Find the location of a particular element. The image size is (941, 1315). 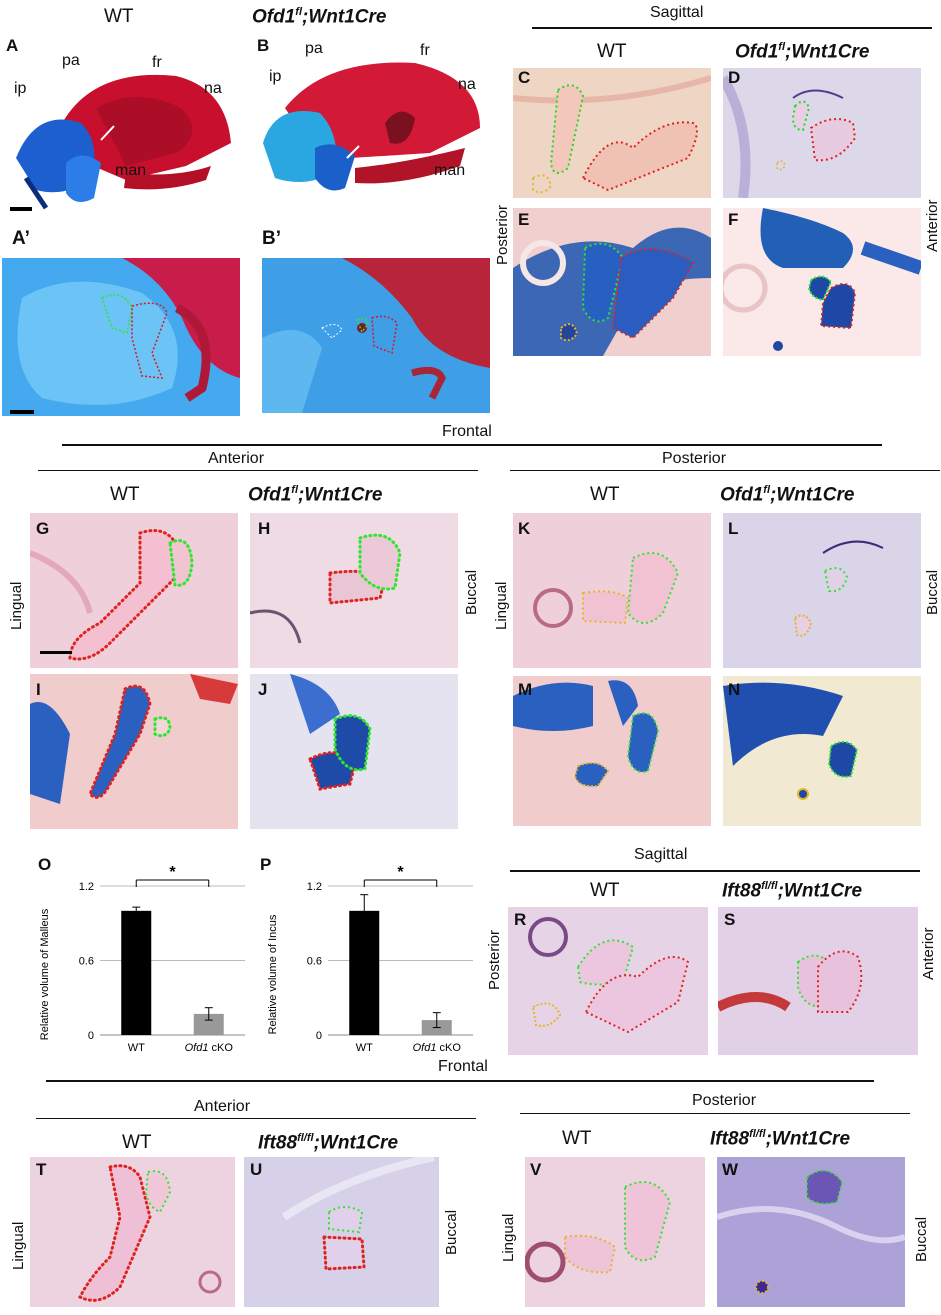

skull-label-fr-wt: fr is located at coordinates (157, 62).